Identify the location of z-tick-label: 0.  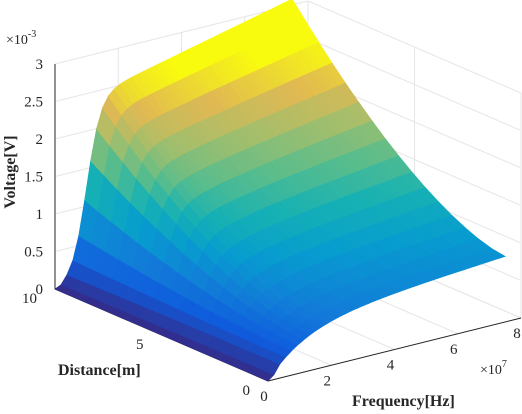
(40, 290).